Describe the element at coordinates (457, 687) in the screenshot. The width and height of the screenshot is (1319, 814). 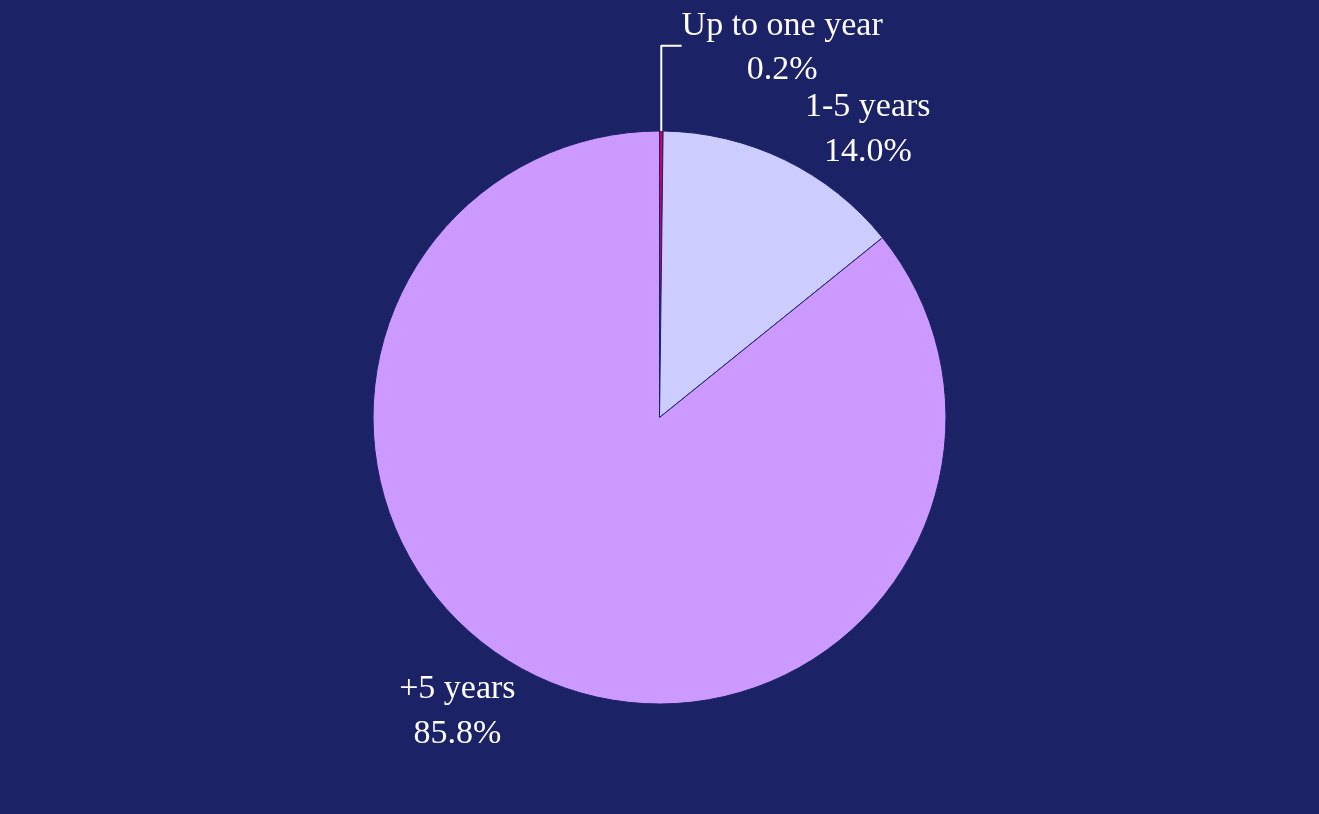
I see `slice-label: +5 years` at that location.